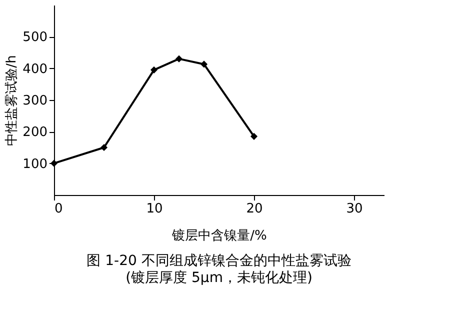  I want to click on y-tick-label: 200, so click(35, 132).